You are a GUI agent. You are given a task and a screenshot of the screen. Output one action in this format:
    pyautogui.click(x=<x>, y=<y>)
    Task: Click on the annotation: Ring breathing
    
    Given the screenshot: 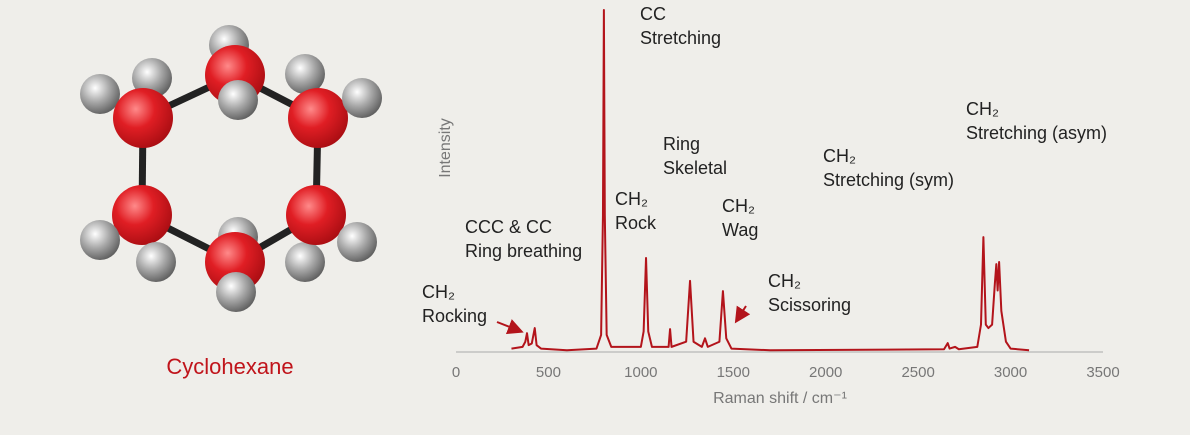 What is the action you would take?
    pyautogui.click(x=523, y=251)
    